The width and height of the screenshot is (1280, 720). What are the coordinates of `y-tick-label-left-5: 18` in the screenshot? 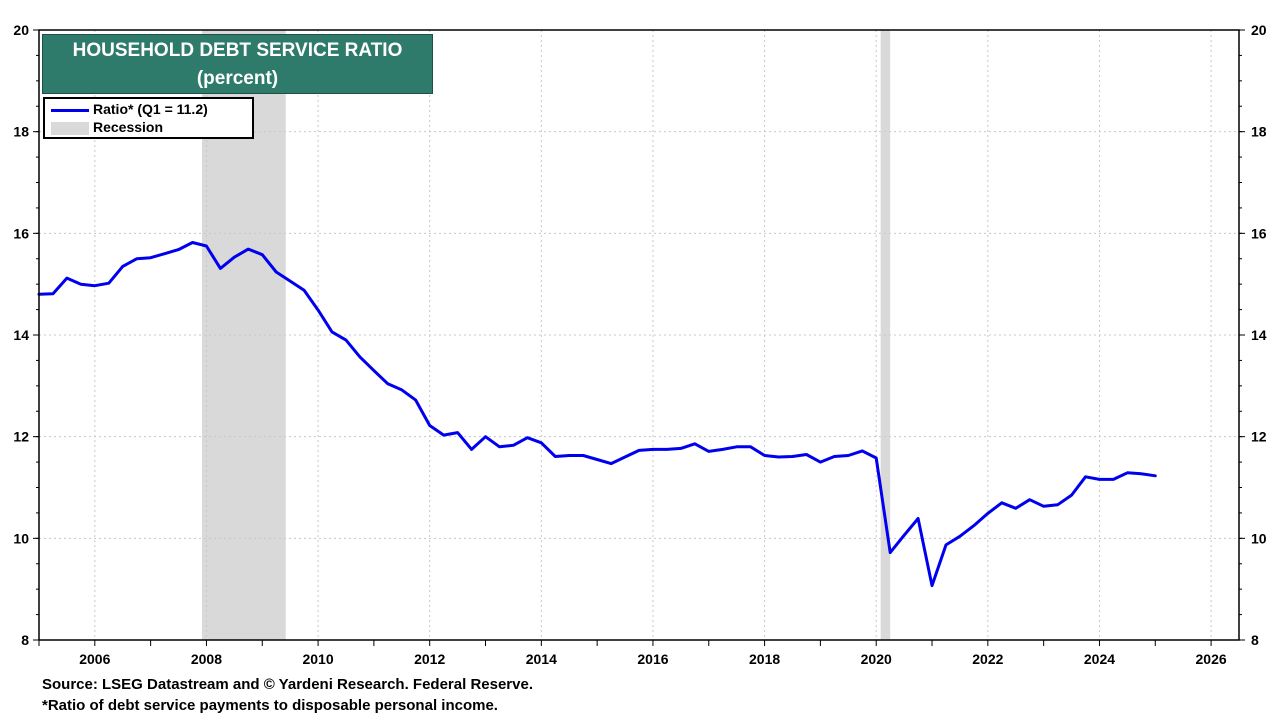 It's located at (21, 132).